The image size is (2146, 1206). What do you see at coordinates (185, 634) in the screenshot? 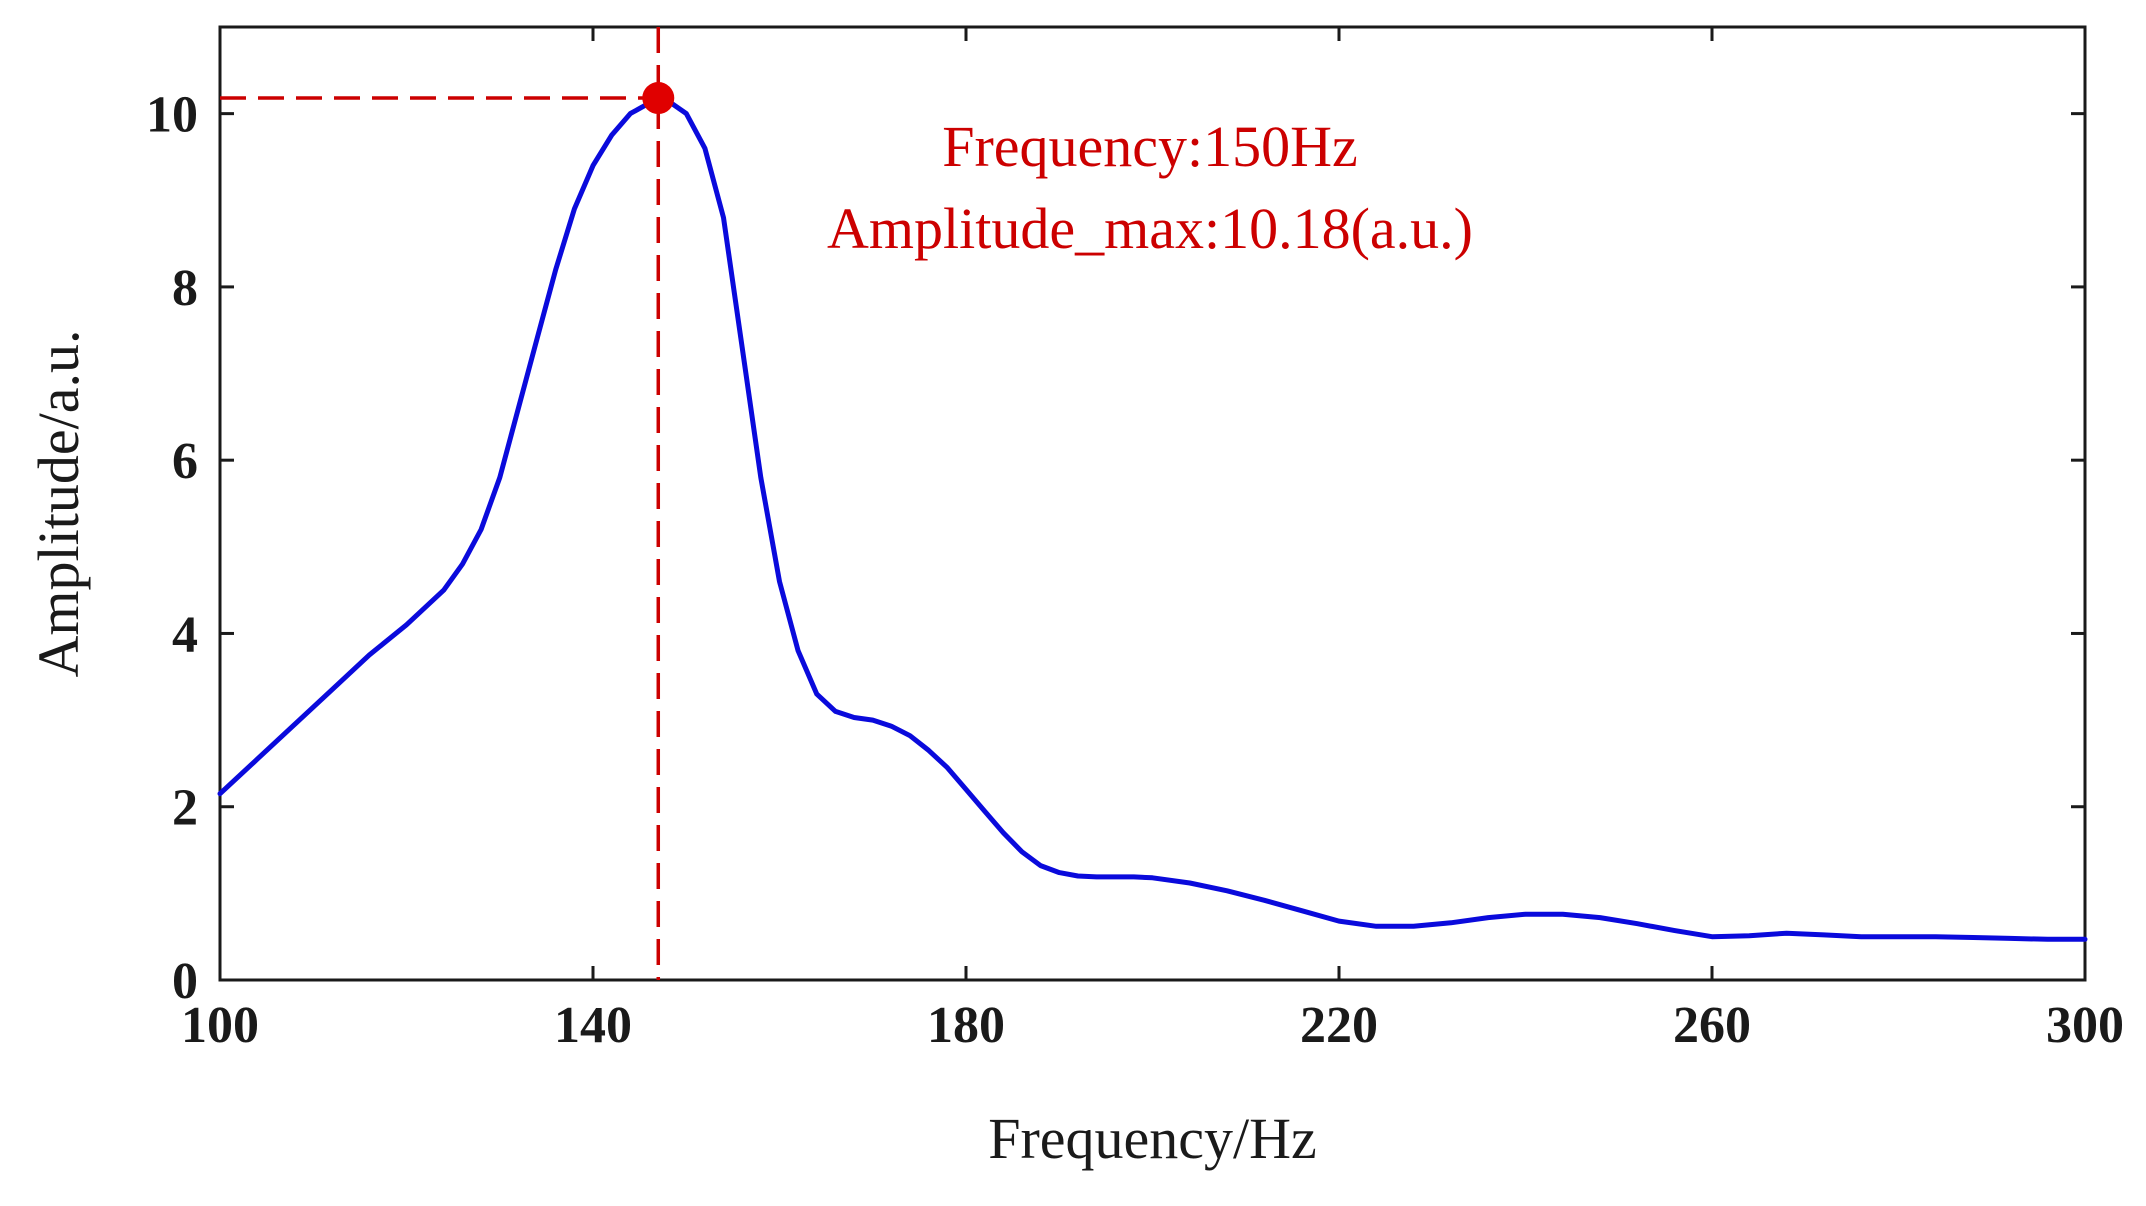
I see `y-tick-label: 4` at bounding box center [185, 634].